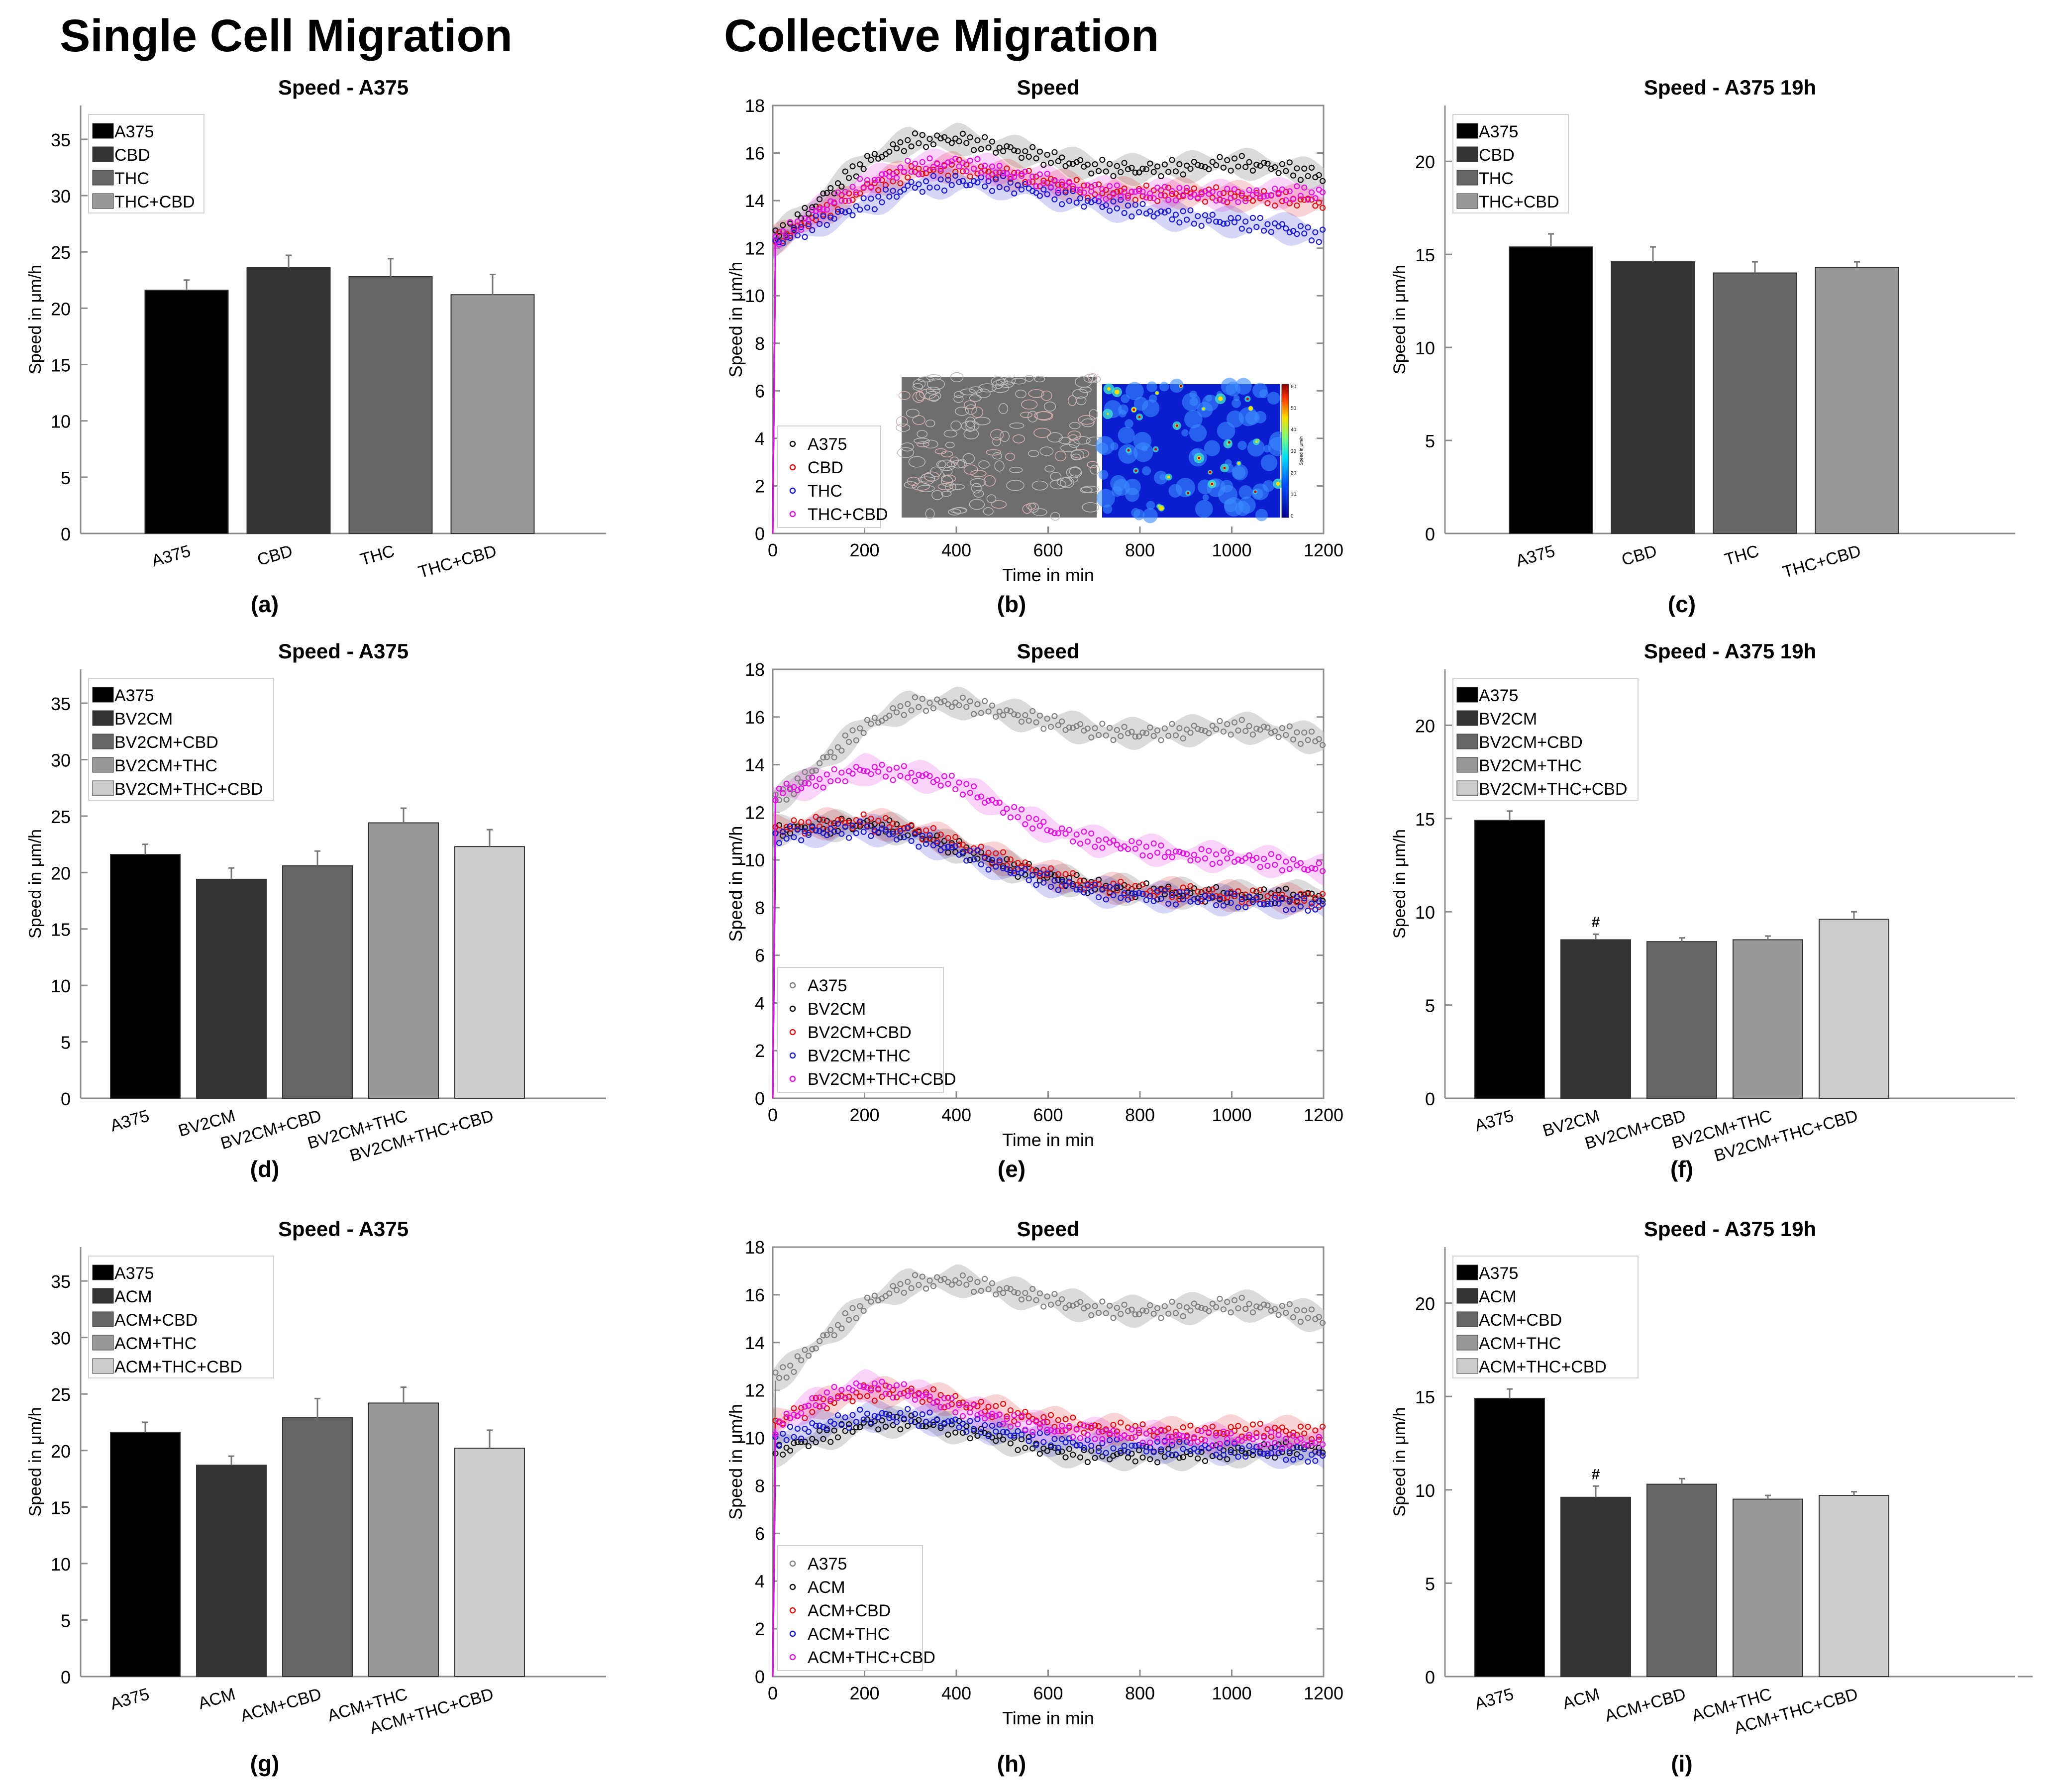  Describe the element at coordinates (755, 717) in the screenshot. I see `y-tick-label: 16` at that location.